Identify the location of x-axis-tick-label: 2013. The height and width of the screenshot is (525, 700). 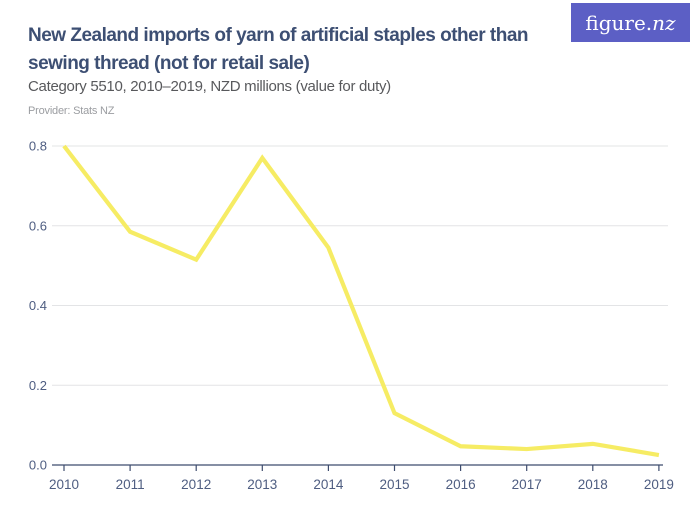
(262, 484).